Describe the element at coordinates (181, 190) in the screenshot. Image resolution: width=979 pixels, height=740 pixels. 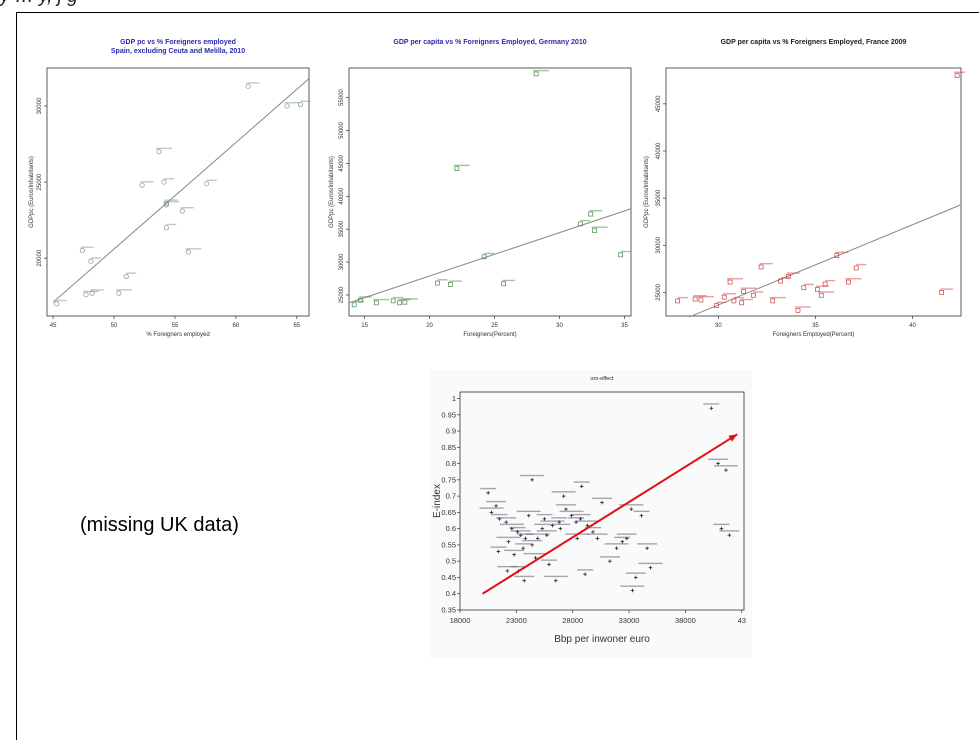
I see `regression-line` at that location.